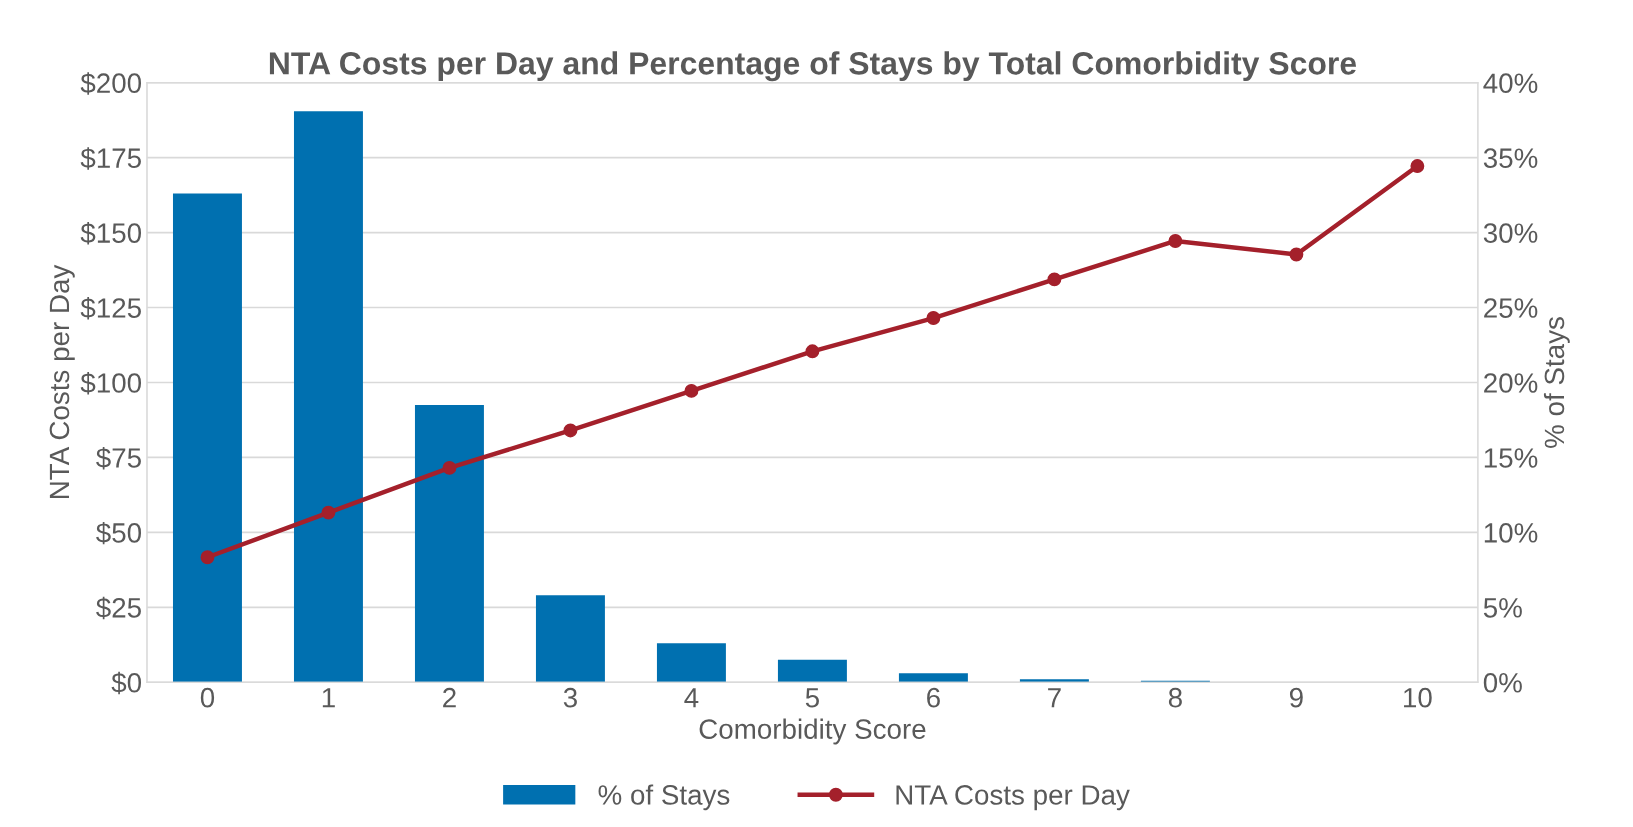 The height and width of the screenshot is (827, 1633). What do you see at coordinates (1511, 533) in the screenshot?
I see `y2-tick-label: 10%` at bounding box center [1511, 533].